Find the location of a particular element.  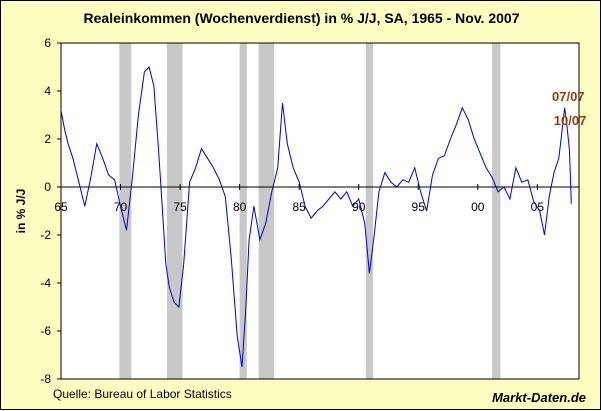

y-tick-label: 6 is located at coordinates (47, 43).